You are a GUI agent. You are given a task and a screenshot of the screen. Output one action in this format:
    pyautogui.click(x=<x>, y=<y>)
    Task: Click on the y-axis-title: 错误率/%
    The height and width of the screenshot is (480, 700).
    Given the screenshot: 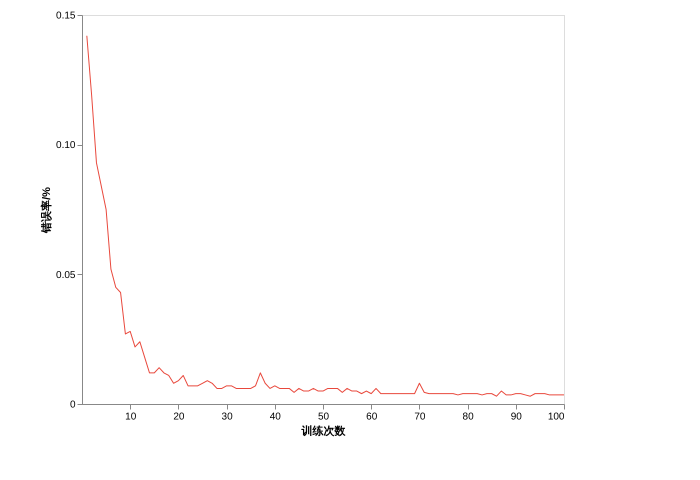 What is the action you would take?
    pyautogui.click(x=47, y=210)
    